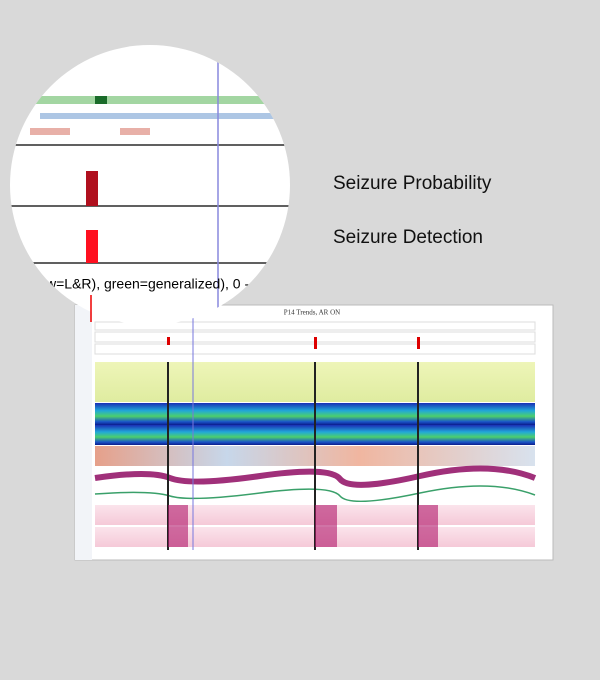  What do you see at coordinates (412, 183) in the screenshot?
I see `callout: Seizure Probability` at bounding box center [412, 183].